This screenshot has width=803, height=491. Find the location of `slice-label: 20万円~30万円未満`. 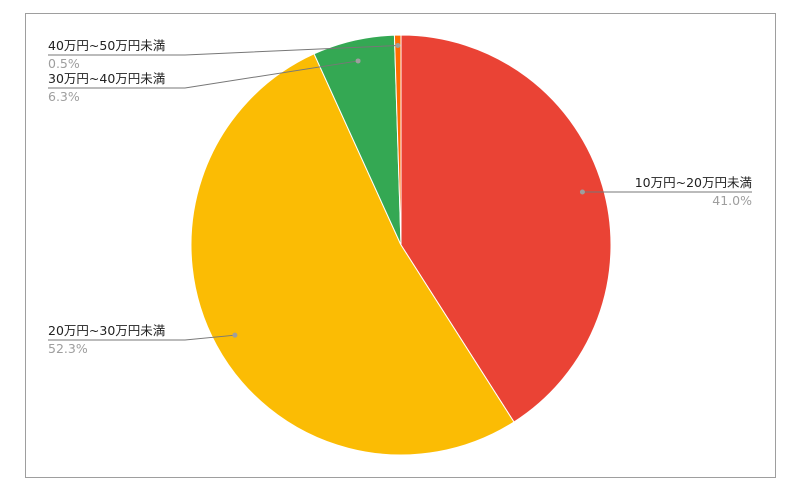

slice-label: 20万円~30万円未満 is located at coordinates (106, 330).